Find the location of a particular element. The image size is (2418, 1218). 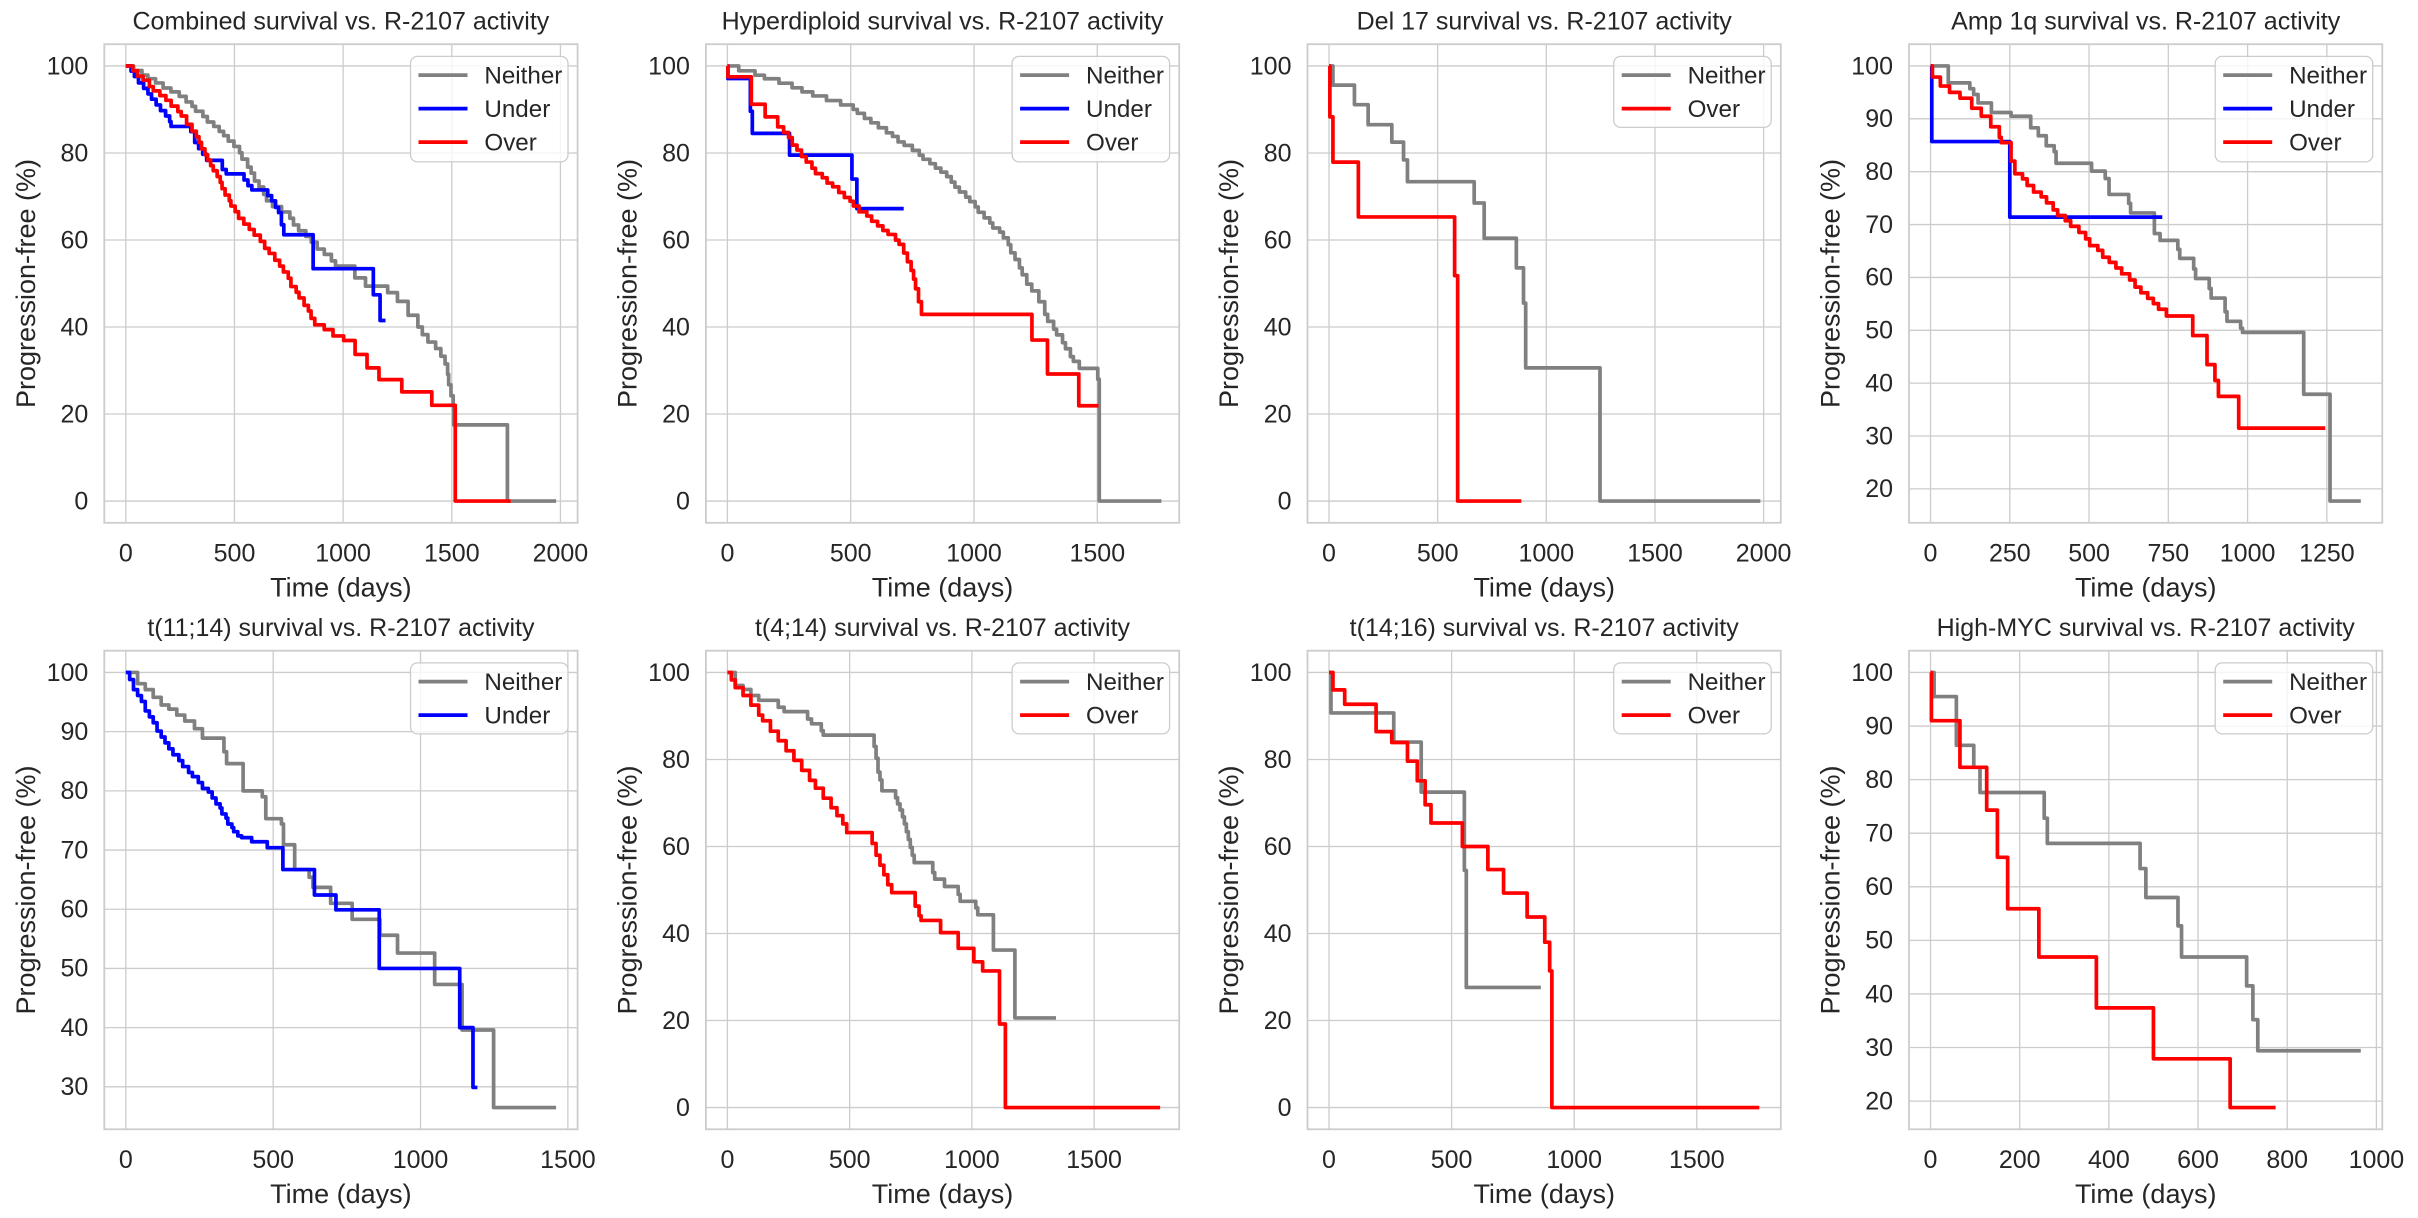

svg-text: 200 is located at coordinates (2020, 1160).